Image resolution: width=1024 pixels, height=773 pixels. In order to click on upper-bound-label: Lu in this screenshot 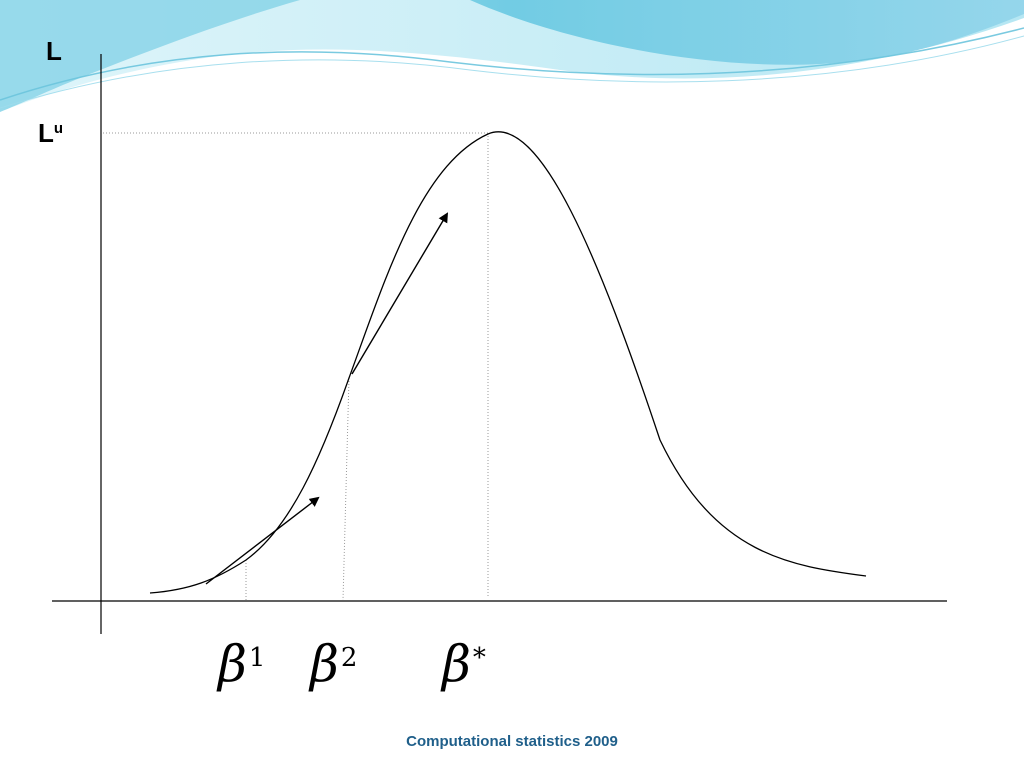, I will do `click(50, 133)`.